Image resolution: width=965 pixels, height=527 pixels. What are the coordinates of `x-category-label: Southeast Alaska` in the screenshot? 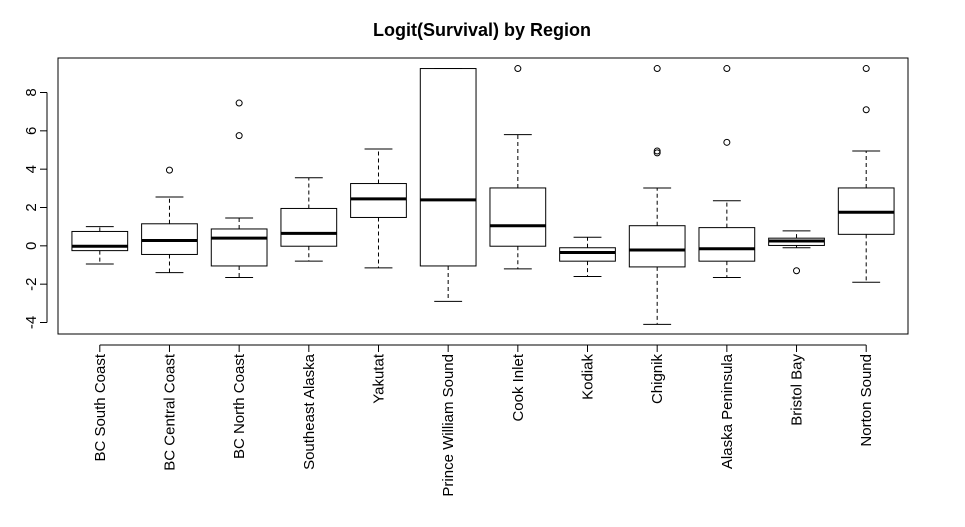 It's located at (309, 411).